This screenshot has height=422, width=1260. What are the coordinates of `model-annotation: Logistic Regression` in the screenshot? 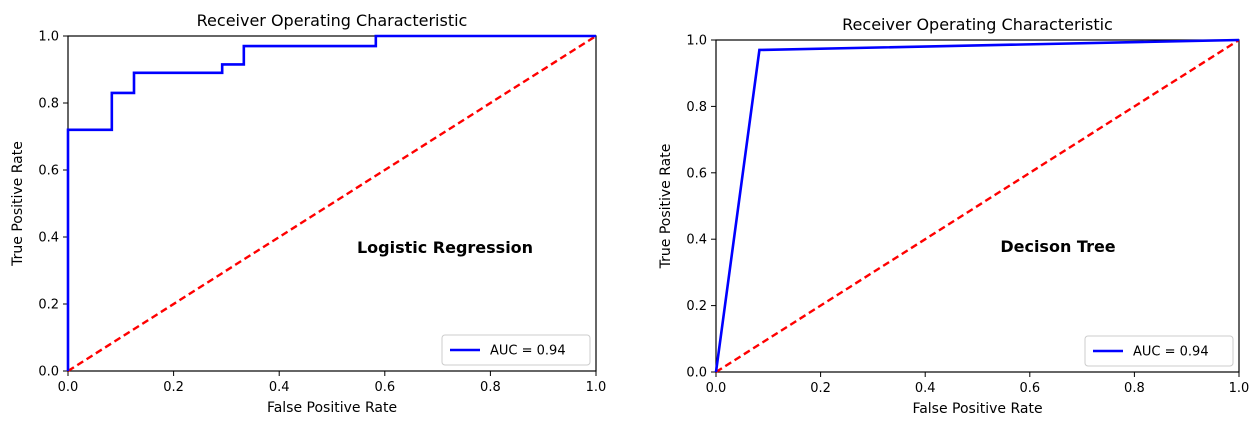 It's located at (445, 247).